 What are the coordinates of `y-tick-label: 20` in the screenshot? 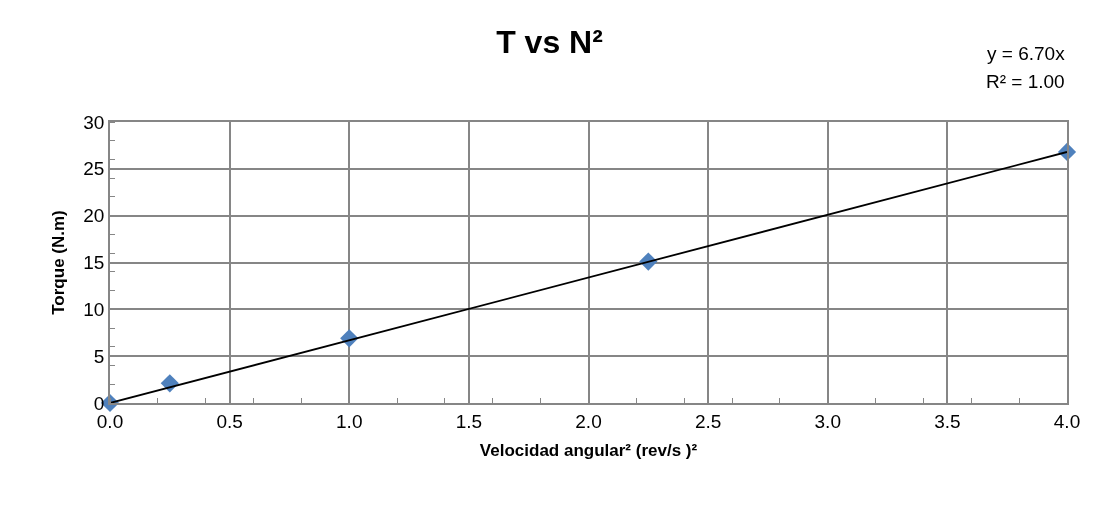 It's located at (94, 216).